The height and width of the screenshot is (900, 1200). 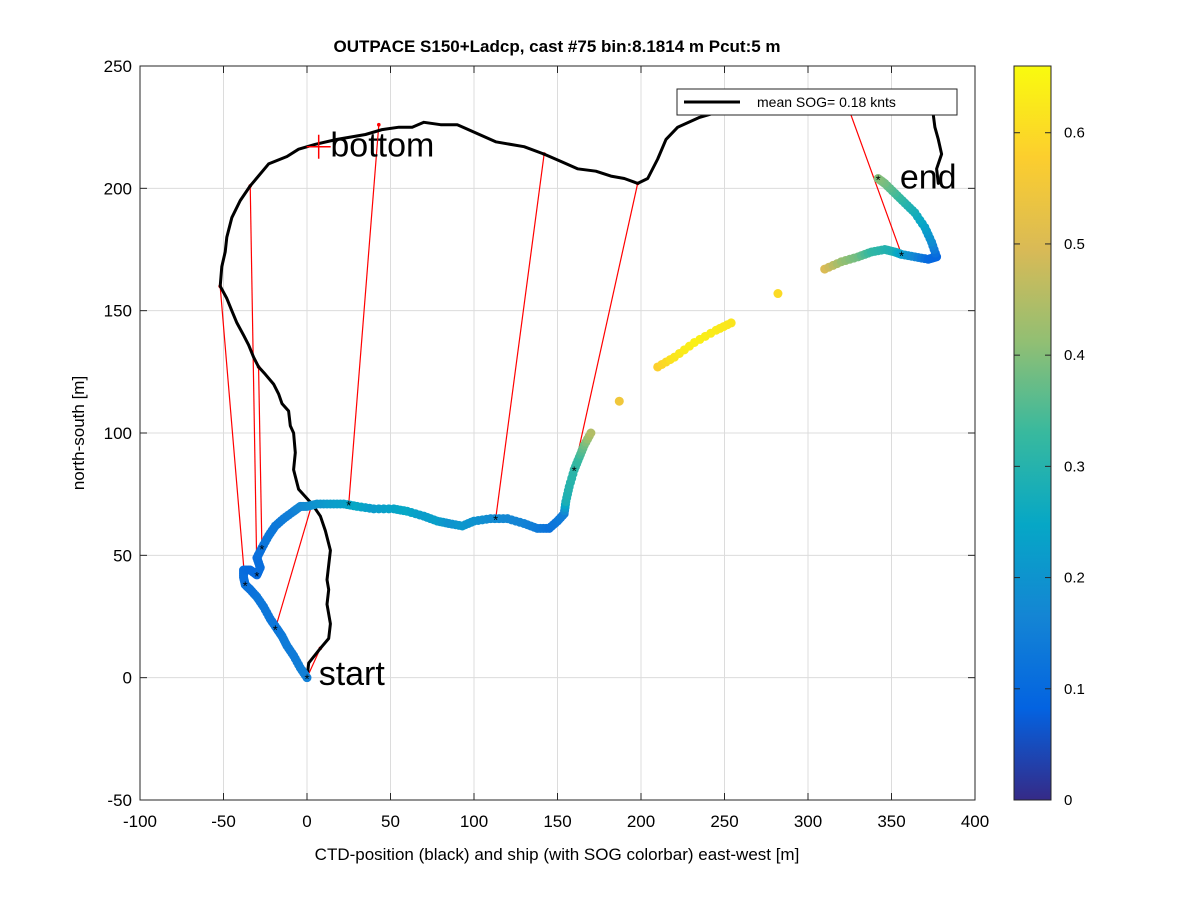 I want to click on colorbar-tick-label: 0.6, so click(x=1074, y=133).